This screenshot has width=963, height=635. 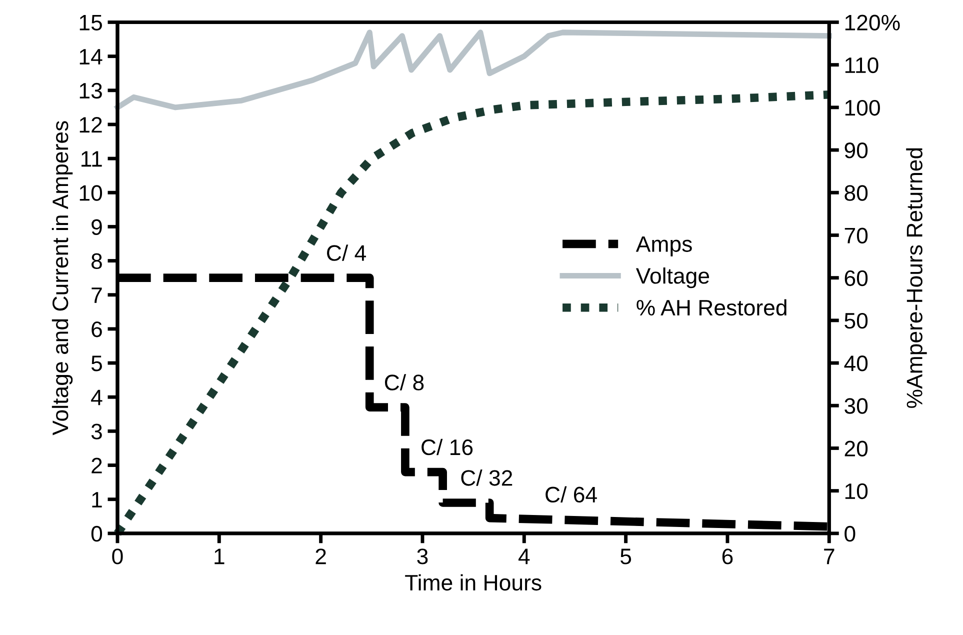 What do you see at coordinates (447, 447) in the screenshot?
I see `annotation: C/ 16` at bounding box center [447, 447].